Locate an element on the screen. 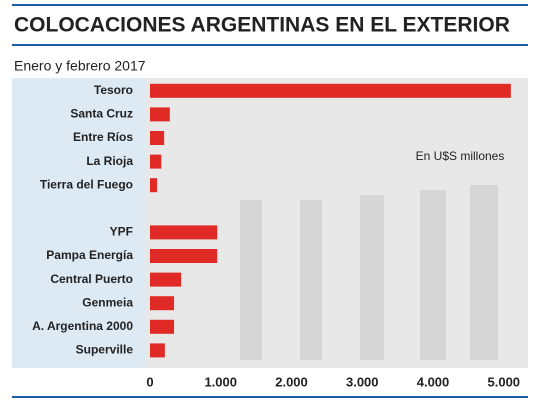  y-tick-label: Santa Cruz is located at coordinates (101, 114).